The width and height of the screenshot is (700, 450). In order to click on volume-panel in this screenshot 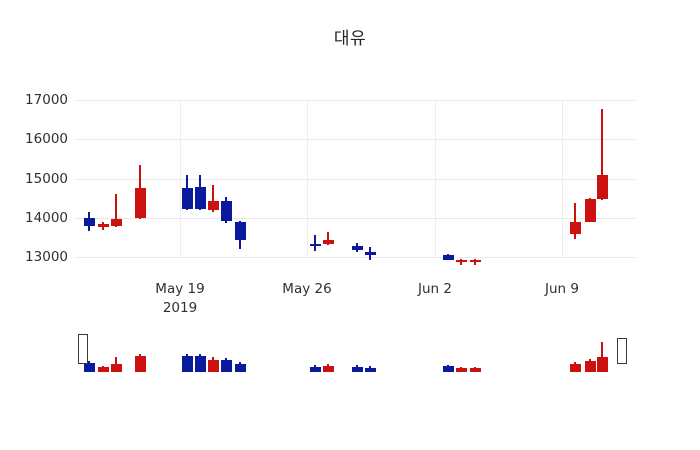, I will do `click(355, 351)`.